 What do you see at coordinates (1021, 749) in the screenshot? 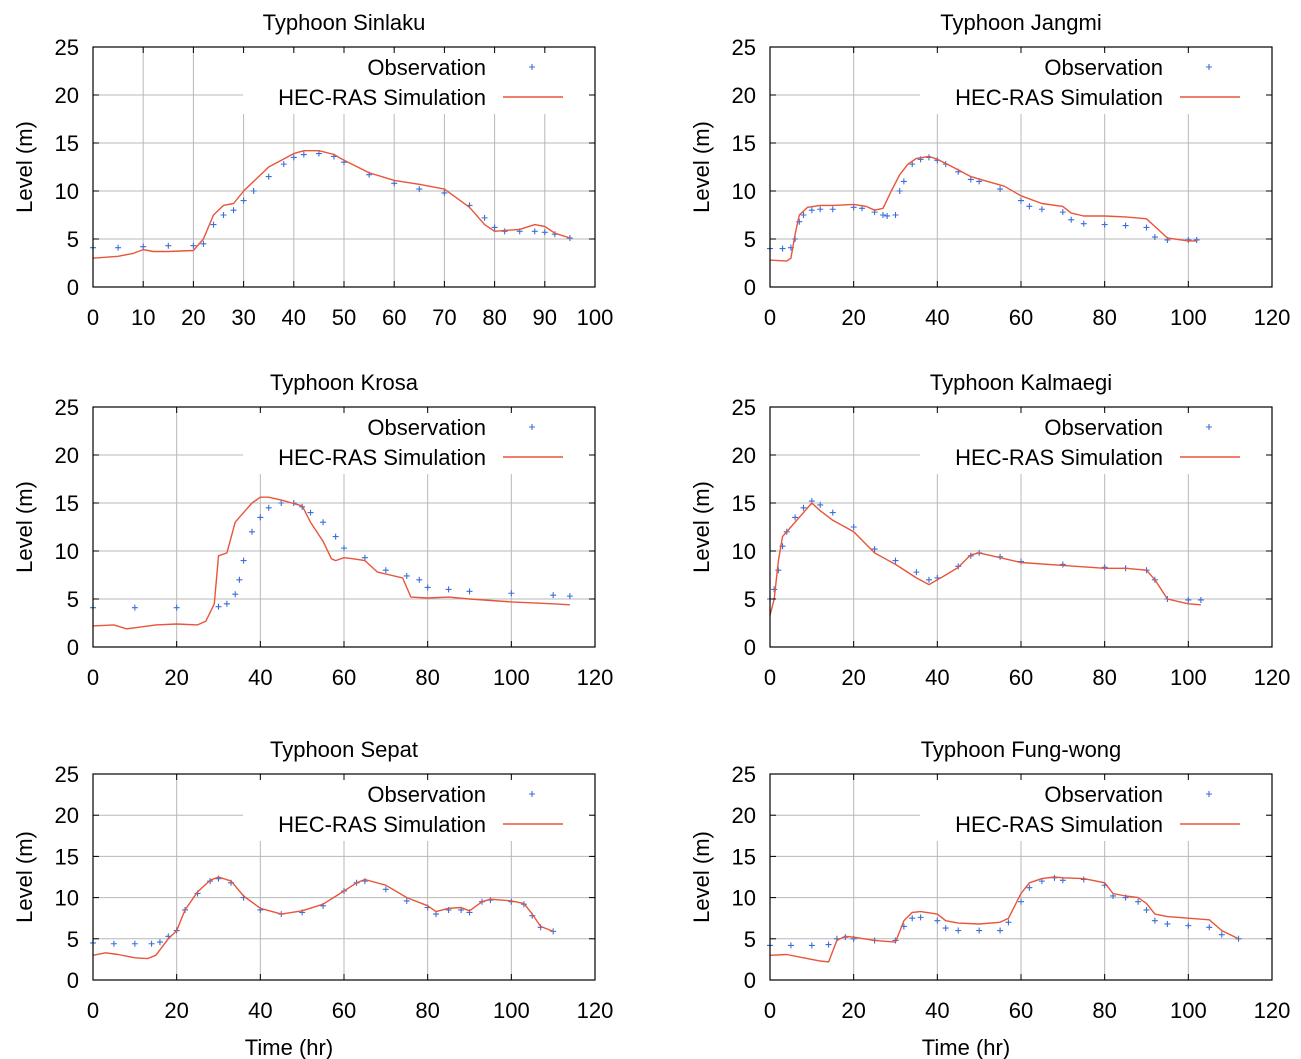
I see `chart-title: Typhoon Fung-wong` at bounding box center [1021, 749].